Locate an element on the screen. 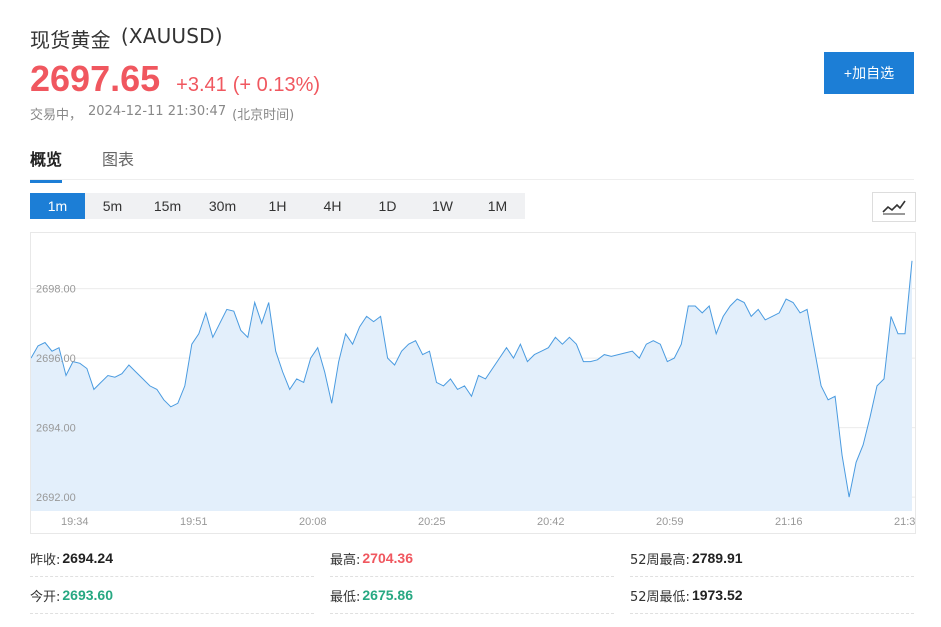  y-tick-label: 2696.00 is located at coordinates (56, 359).